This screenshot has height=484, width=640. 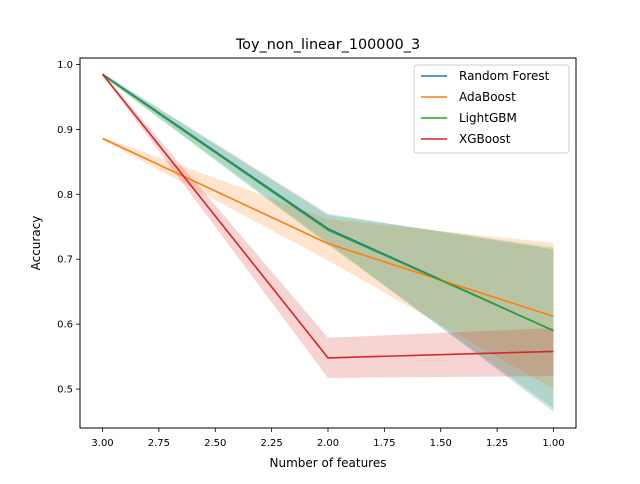 I want to click on legend-box, so click(x=491, y=109).